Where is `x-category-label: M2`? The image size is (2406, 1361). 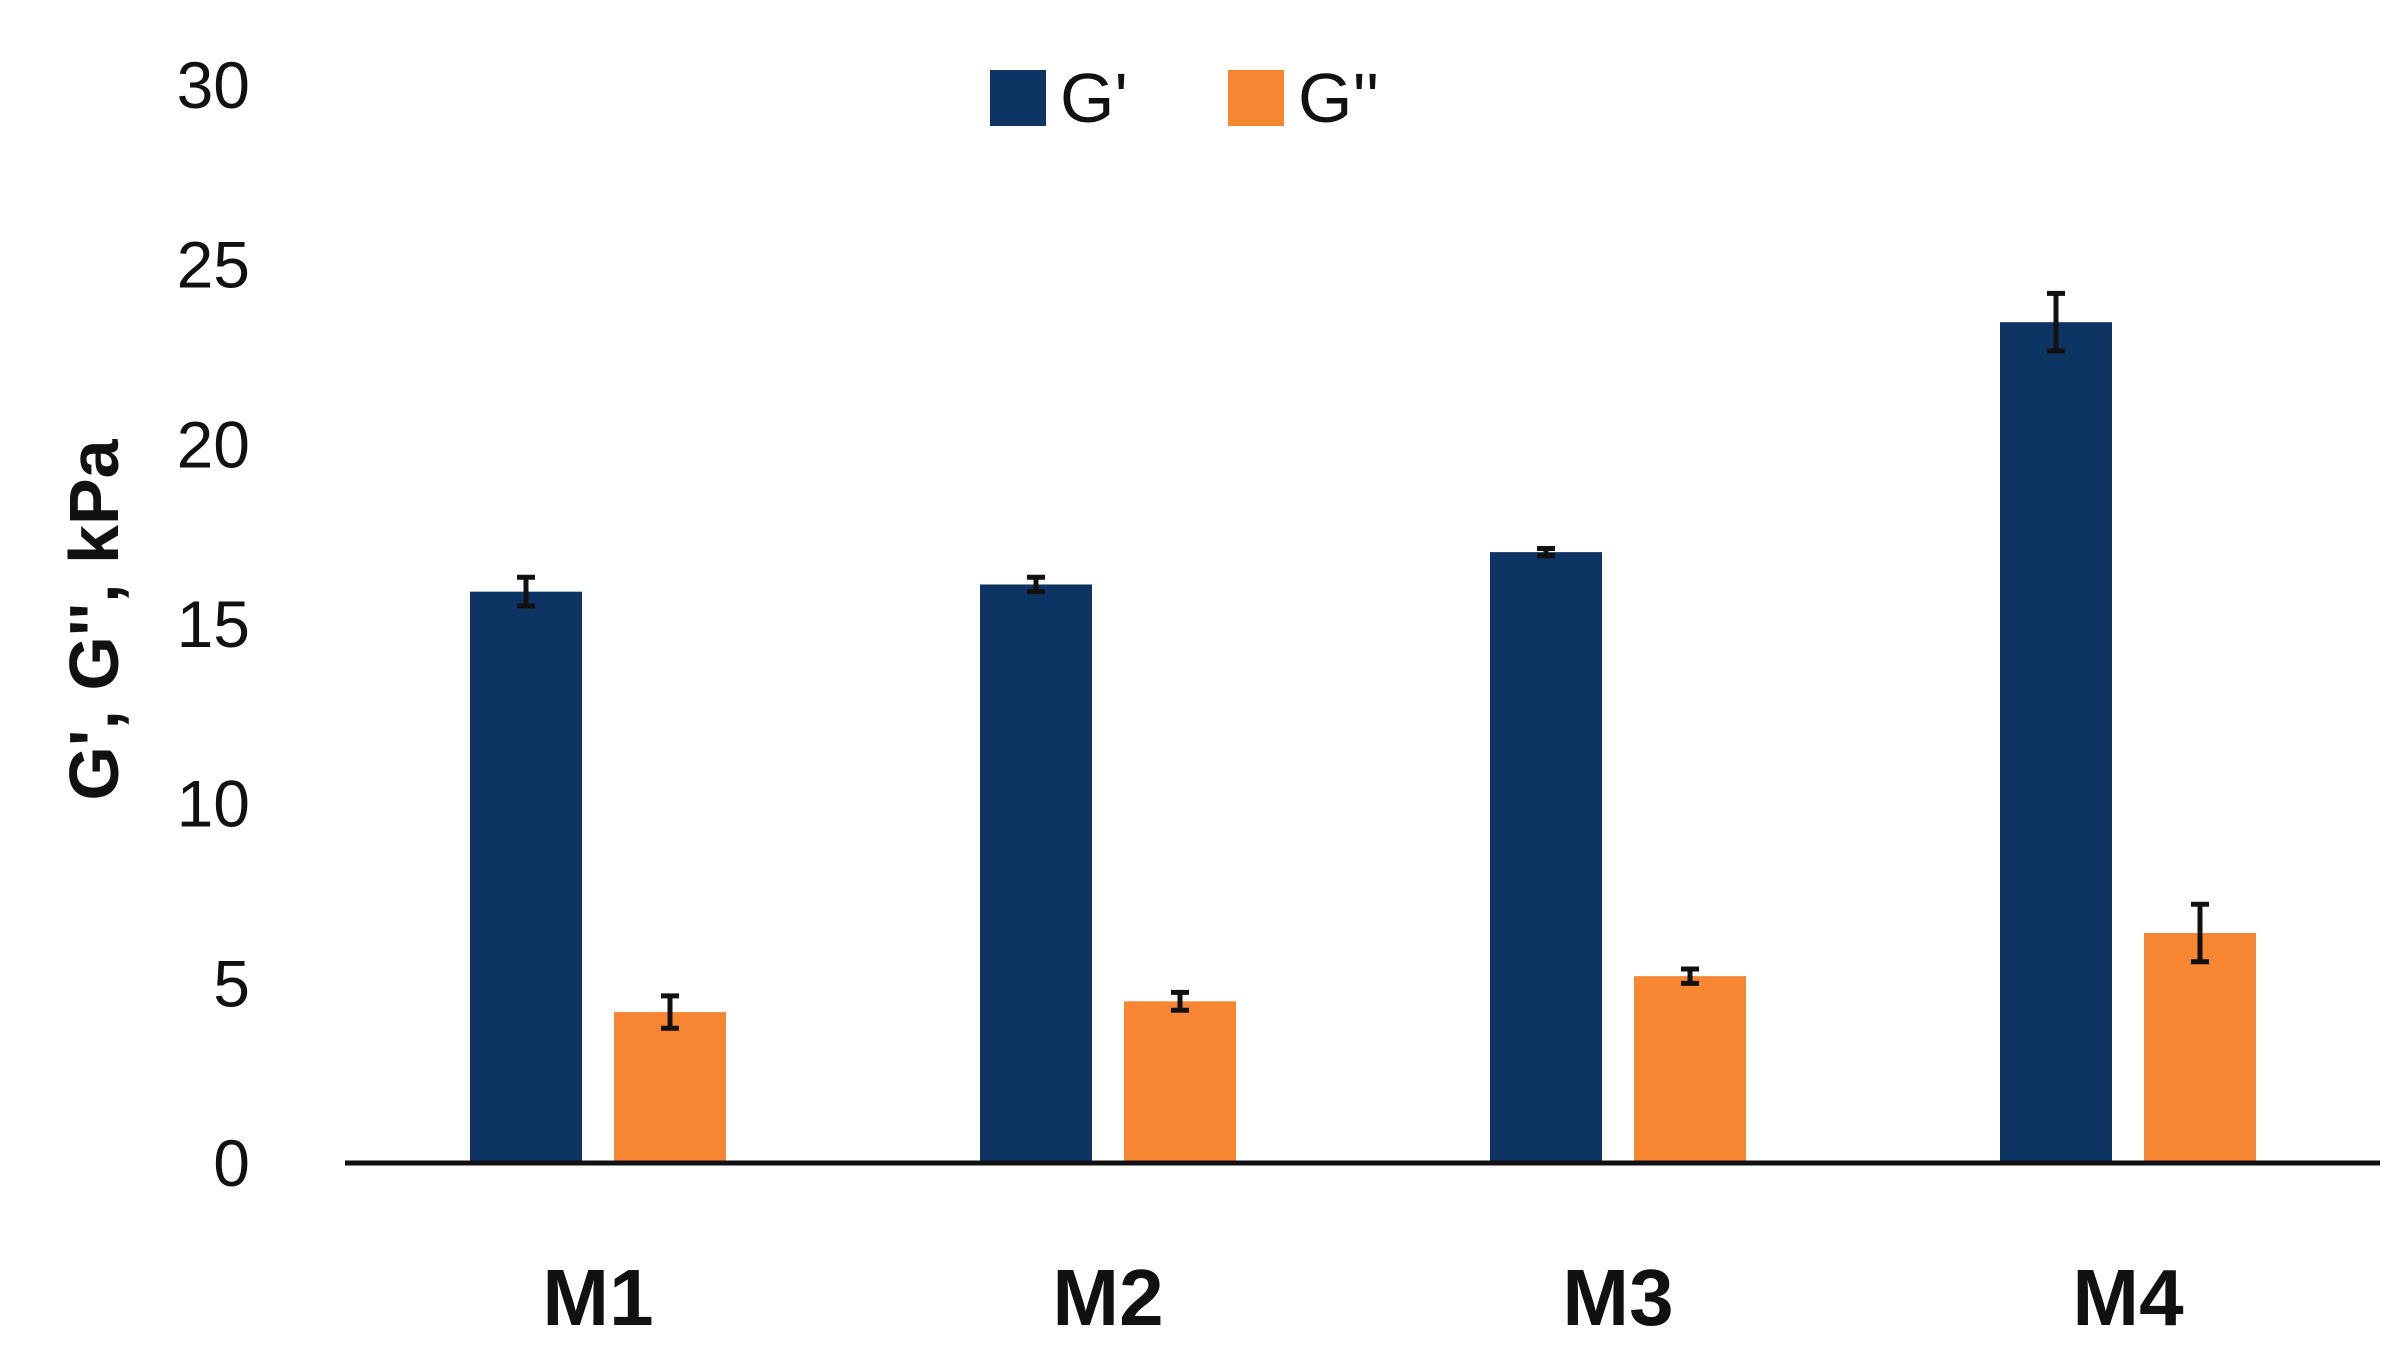
x-category-label: M2 is located at coordinates (1107, 1297).